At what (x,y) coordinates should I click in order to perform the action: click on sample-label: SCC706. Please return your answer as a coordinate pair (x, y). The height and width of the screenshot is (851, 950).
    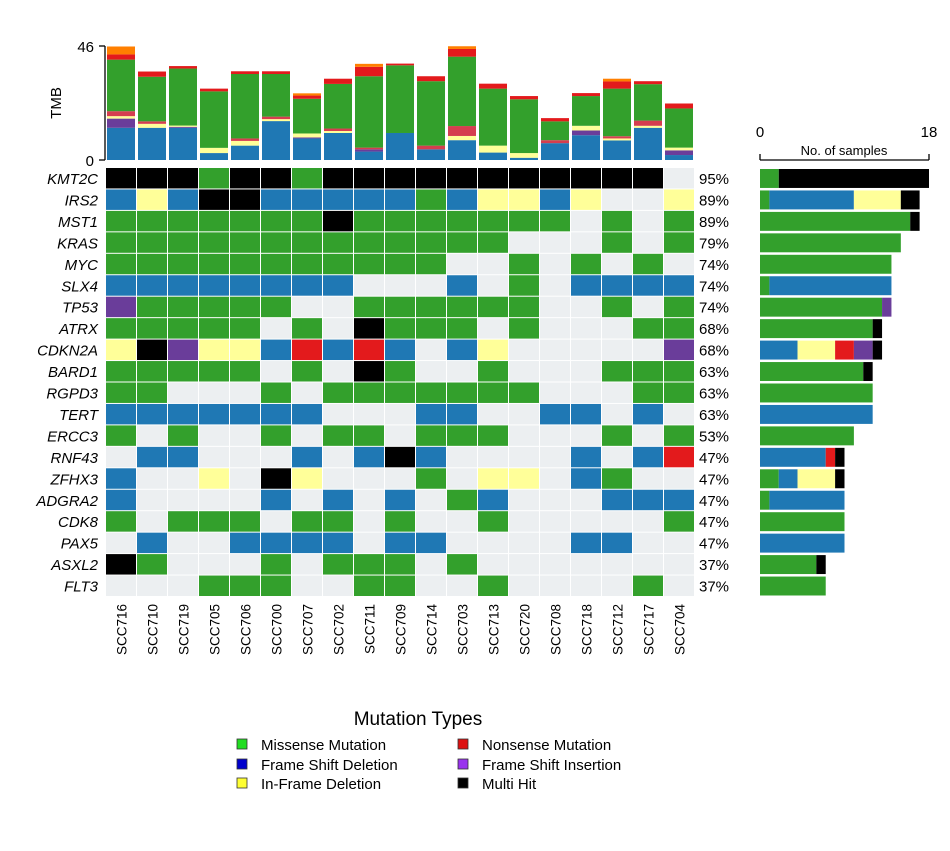
    Looking at the image, I should click on (246, 629).